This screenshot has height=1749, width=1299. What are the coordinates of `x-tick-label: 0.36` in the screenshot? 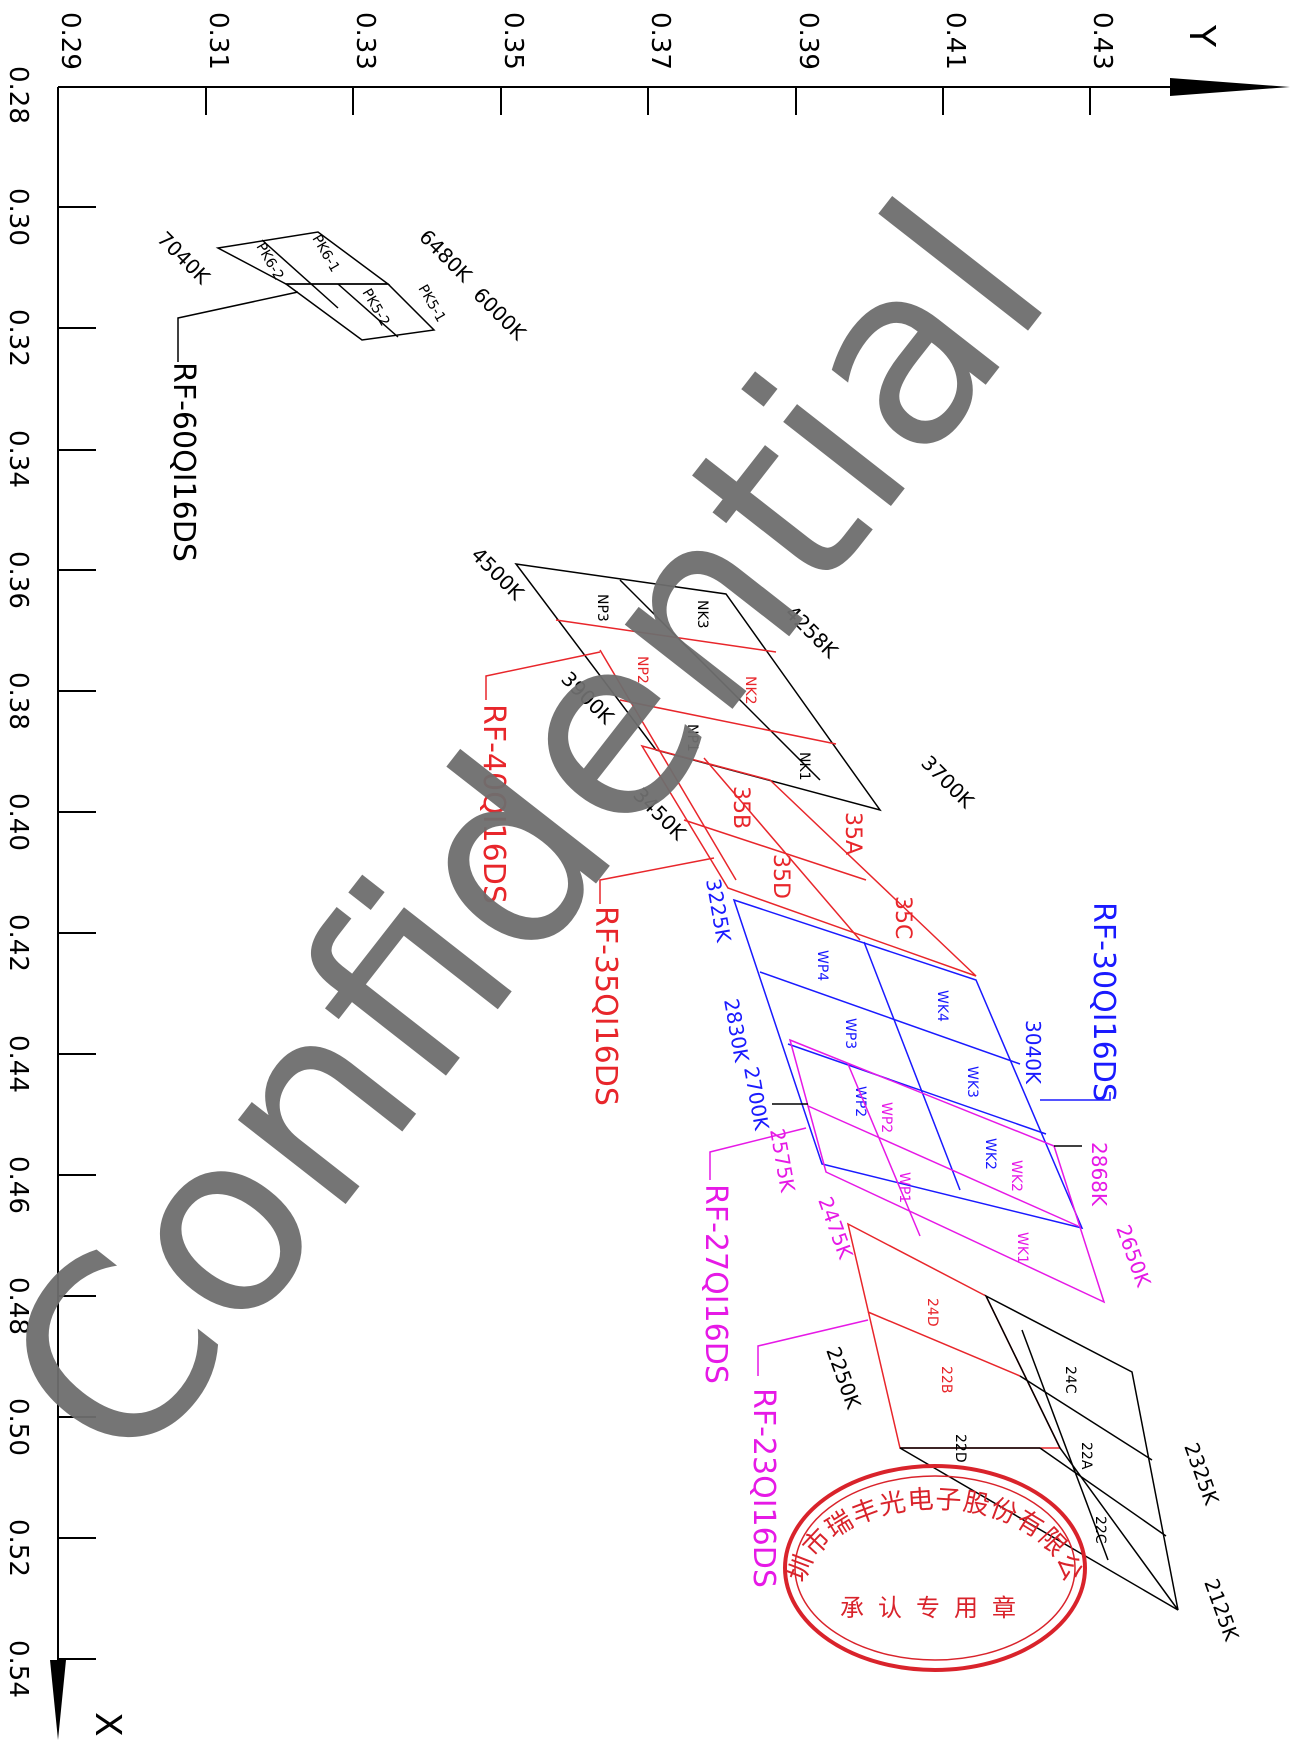 It's located at (18, 580).